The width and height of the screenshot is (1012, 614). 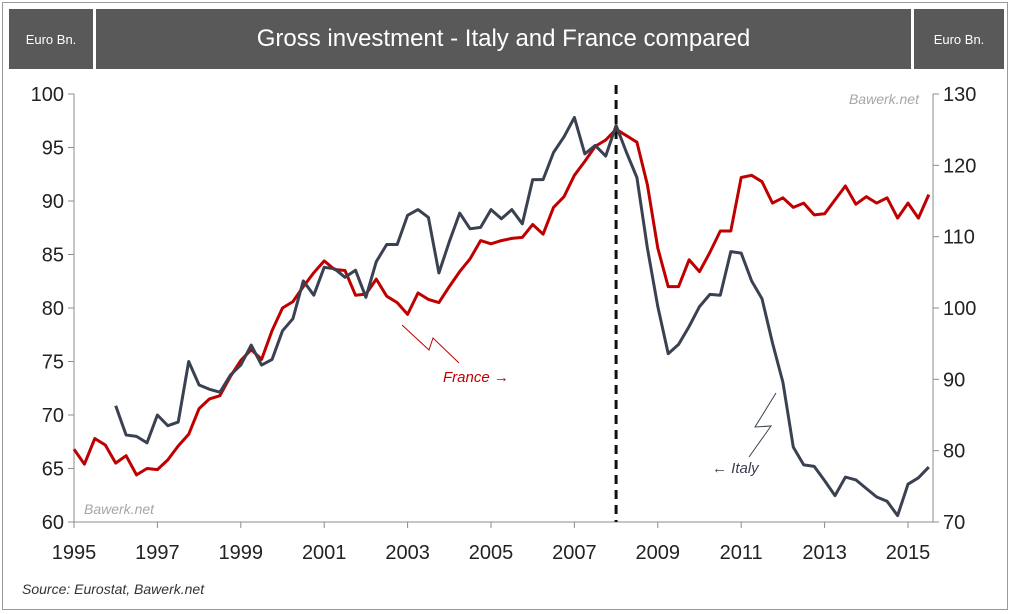 I want to click on right-tick-label: 70, so click(x=954, y=523).